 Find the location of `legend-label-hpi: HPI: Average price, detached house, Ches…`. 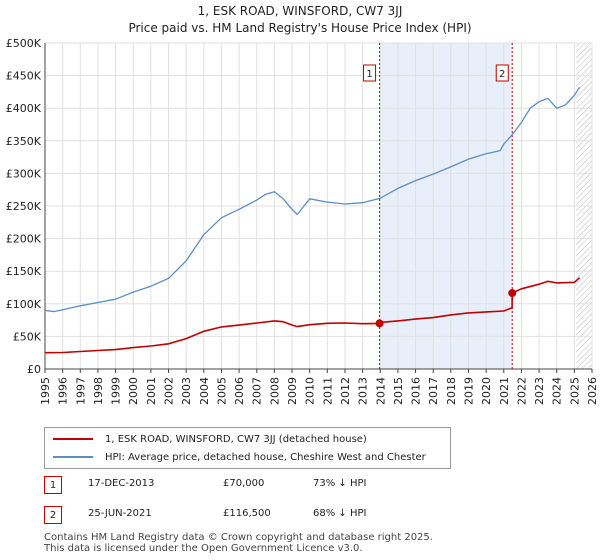

legend-label-hpi: HPI: Average price, detached house, Ches… is located at coordinates (265, 457).